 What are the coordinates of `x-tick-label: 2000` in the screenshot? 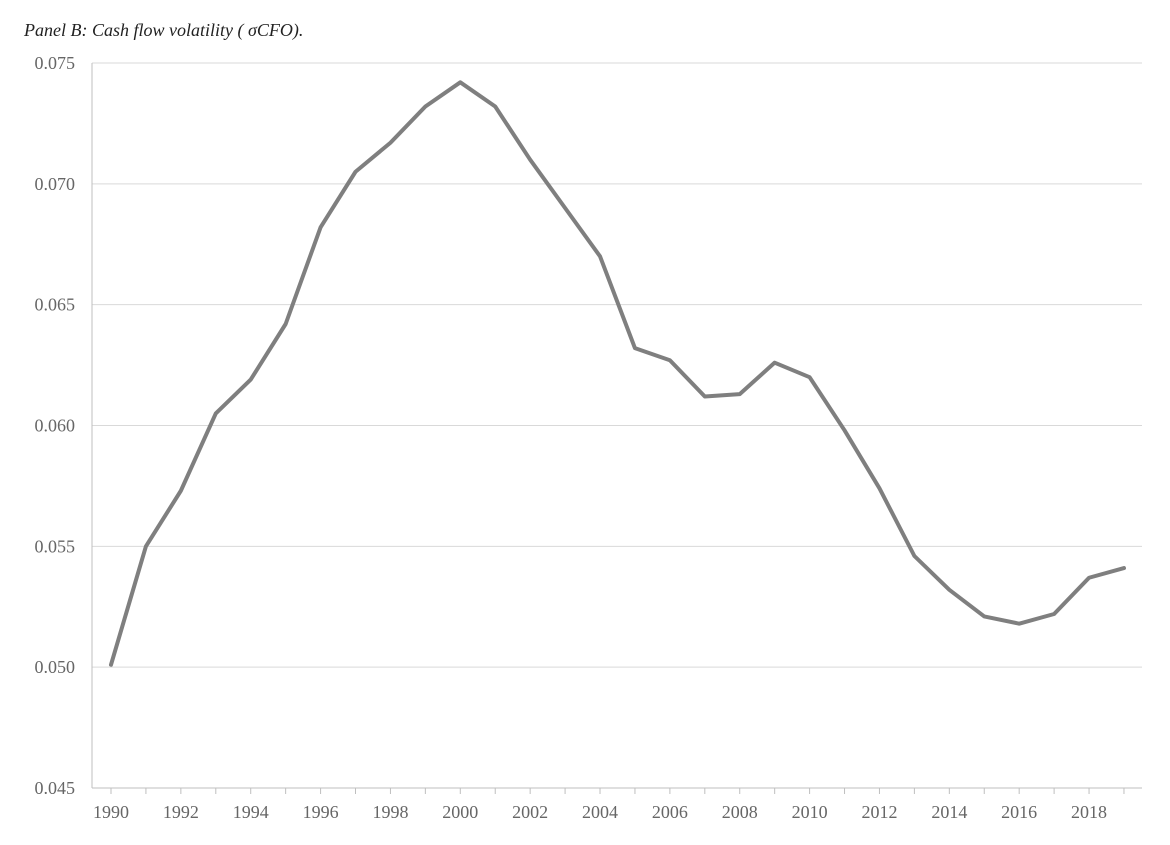 It's located at (460, 812).